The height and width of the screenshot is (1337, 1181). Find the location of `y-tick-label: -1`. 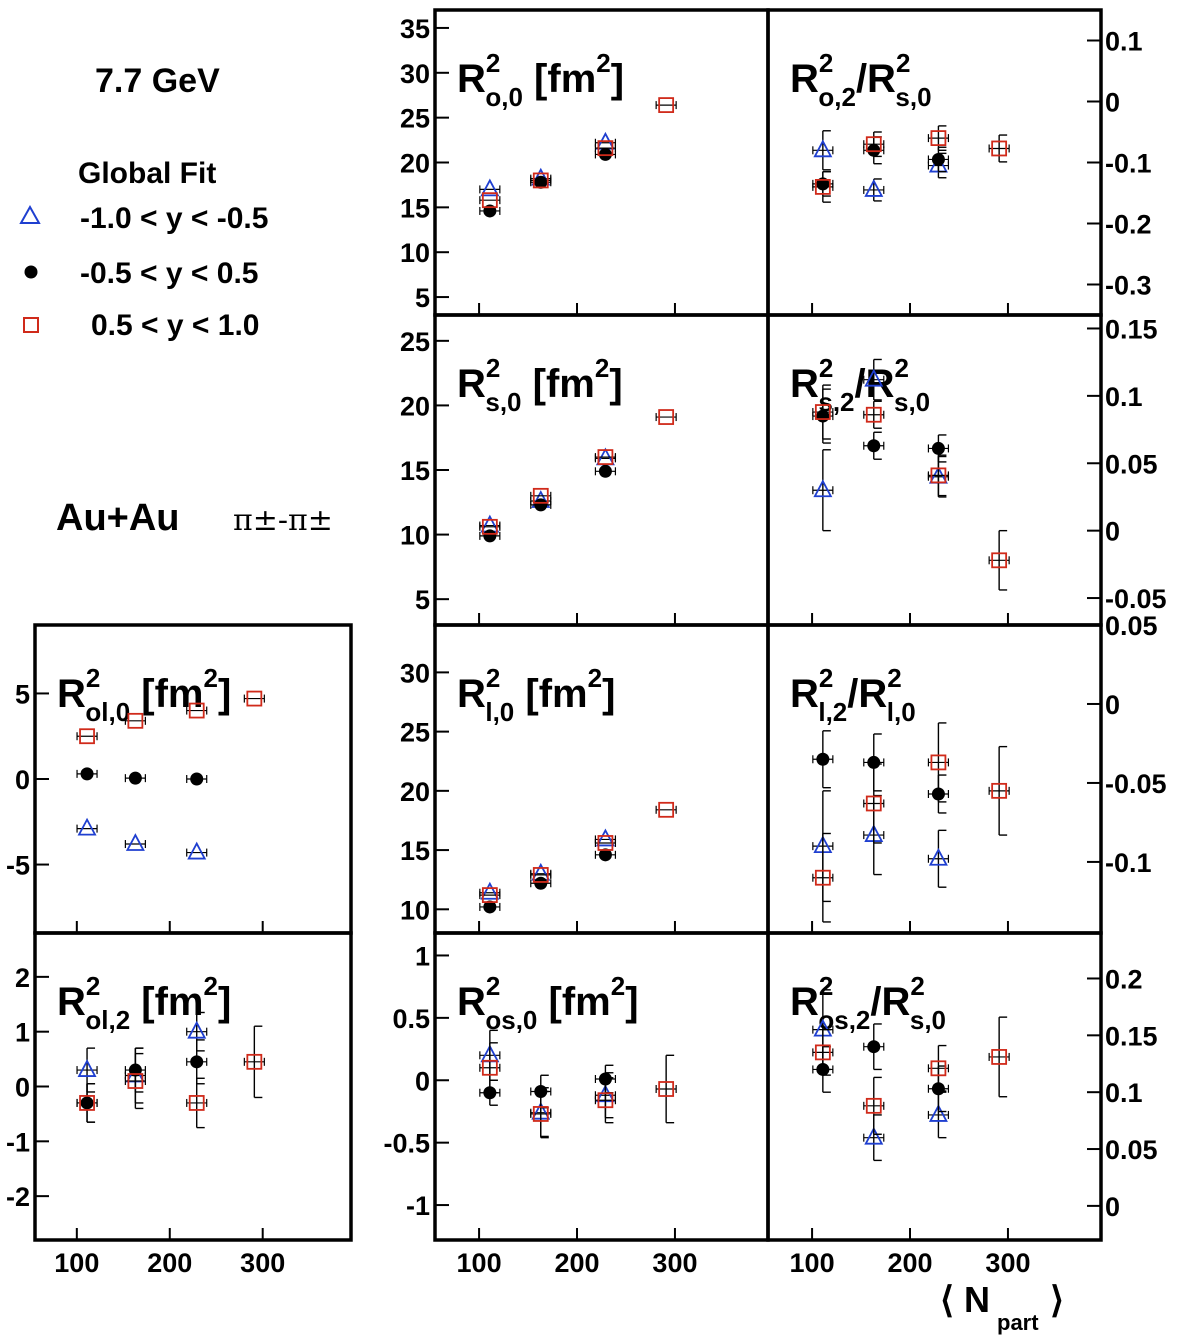

y-tick-label: -1 is located at coordinates (18, 1142).